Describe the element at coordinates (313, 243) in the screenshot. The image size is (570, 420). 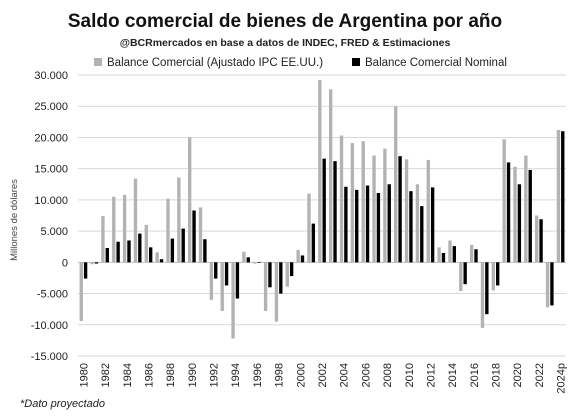
I see `bar-nominal-2001` at that location.